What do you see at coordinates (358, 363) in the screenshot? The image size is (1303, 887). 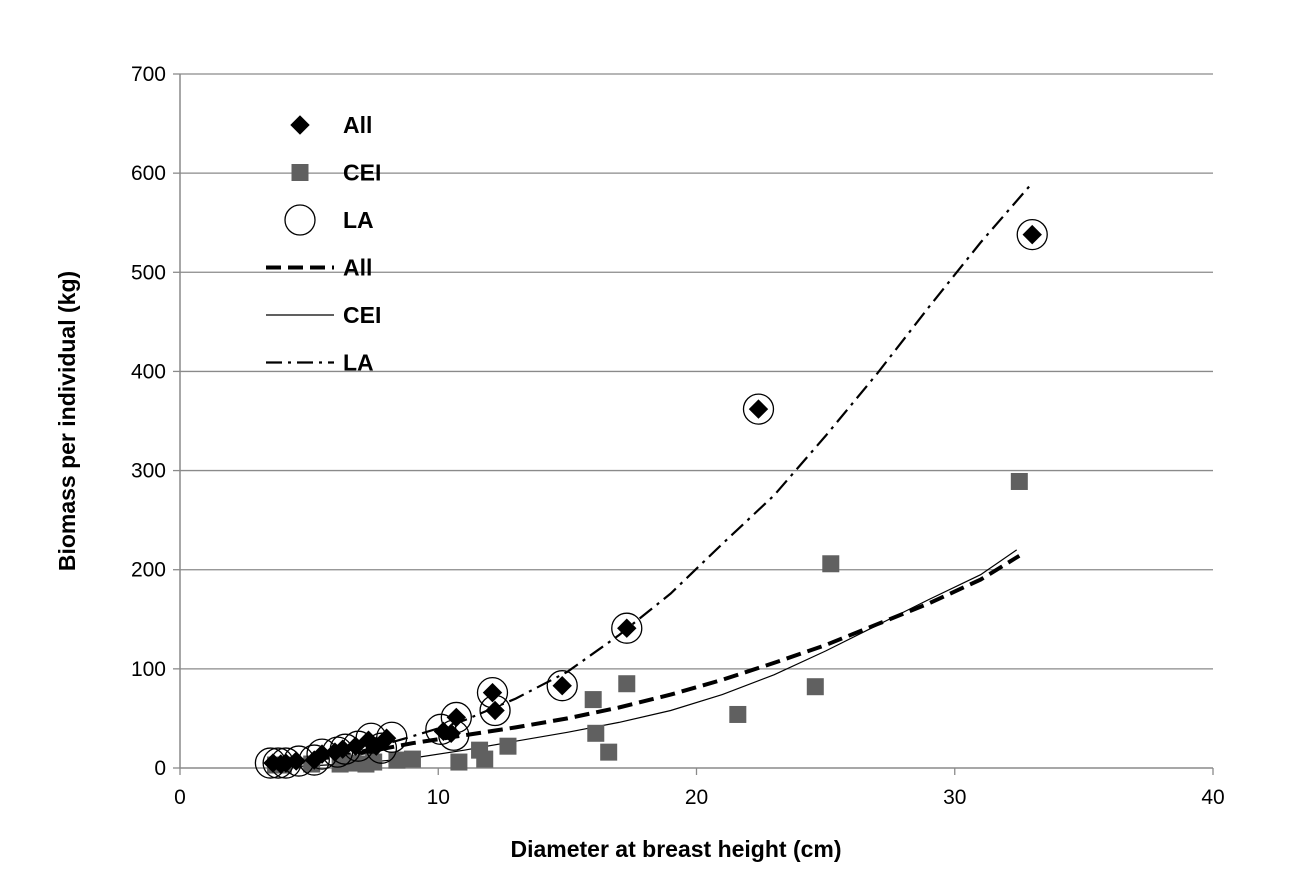 I see `legend-dashdot-la-label: LA` at bounding box center [358, 363].